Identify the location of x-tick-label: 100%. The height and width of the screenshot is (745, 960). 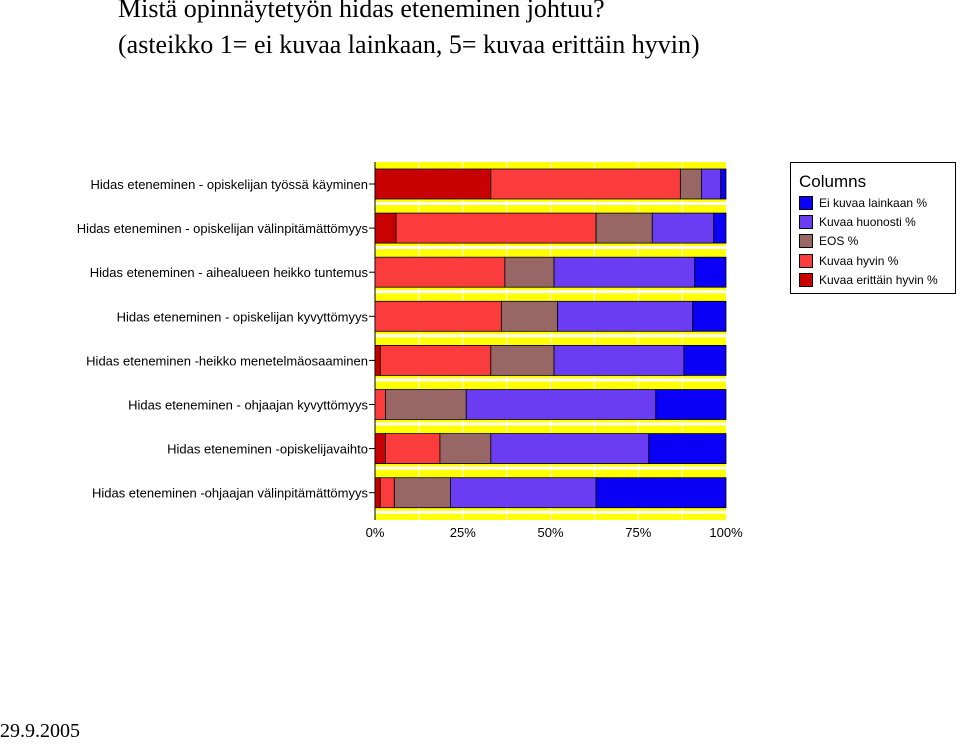
(726, 532).